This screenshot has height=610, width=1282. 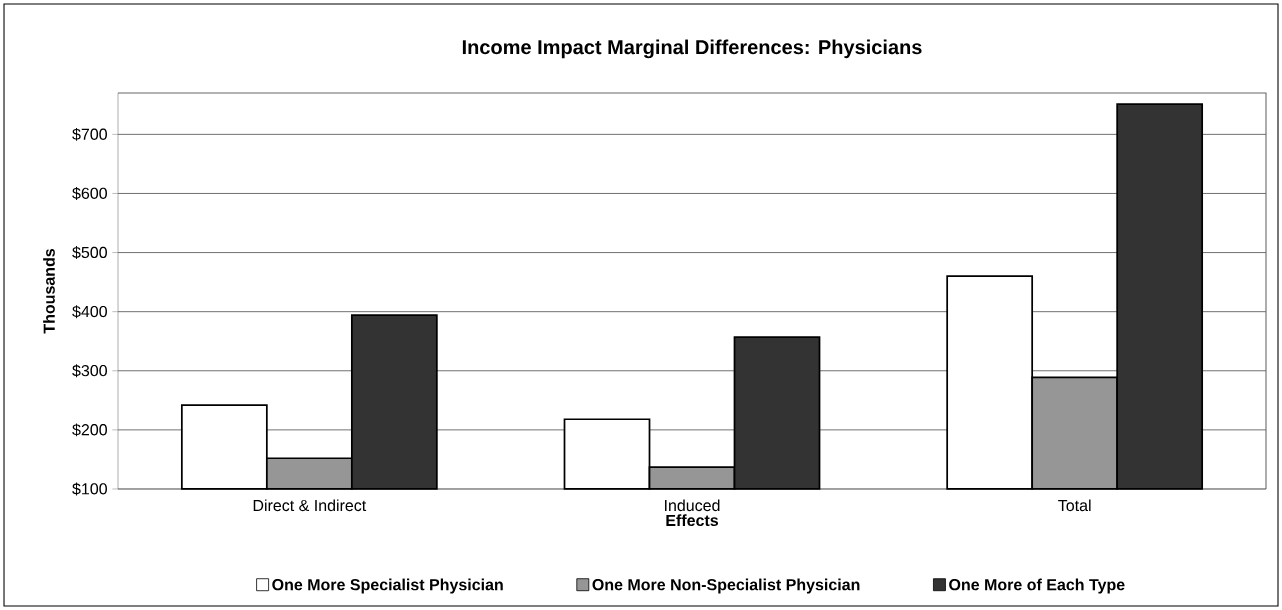 What do you see at coordinates (49, 291) in the screenshot?
I see `y-axis-title: Thousands` at bounding box center [49, 291].